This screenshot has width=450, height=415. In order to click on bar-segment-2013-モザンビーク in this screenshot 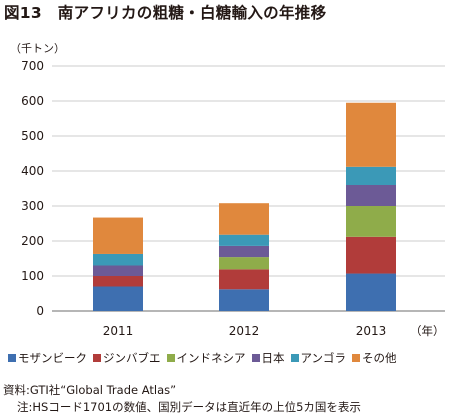, I will do `click(371, 292)`.